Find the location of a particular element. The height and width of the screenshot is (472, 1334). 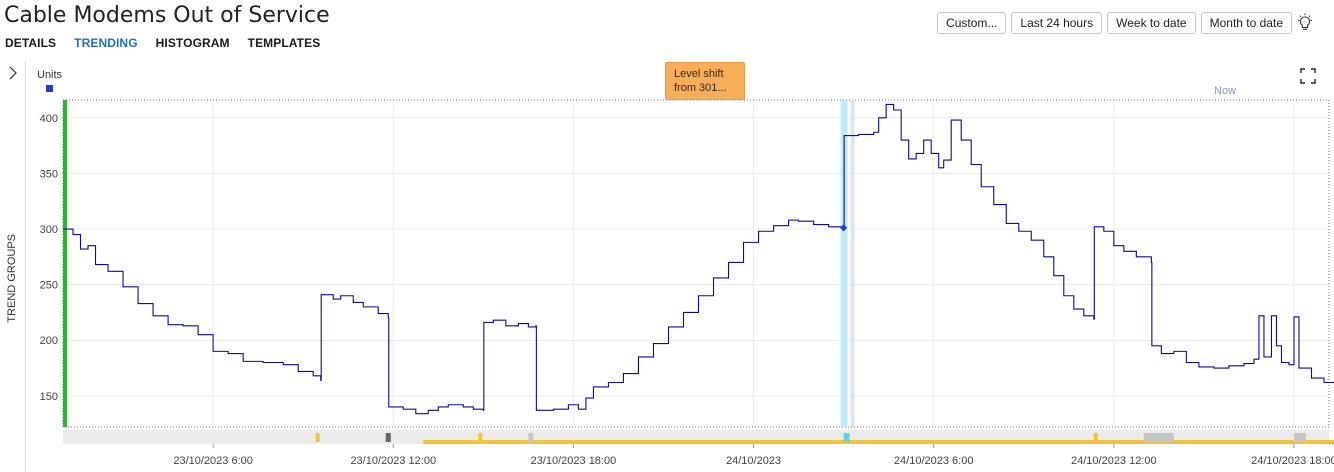

event-strip-range is located at coordinates (878, 442).